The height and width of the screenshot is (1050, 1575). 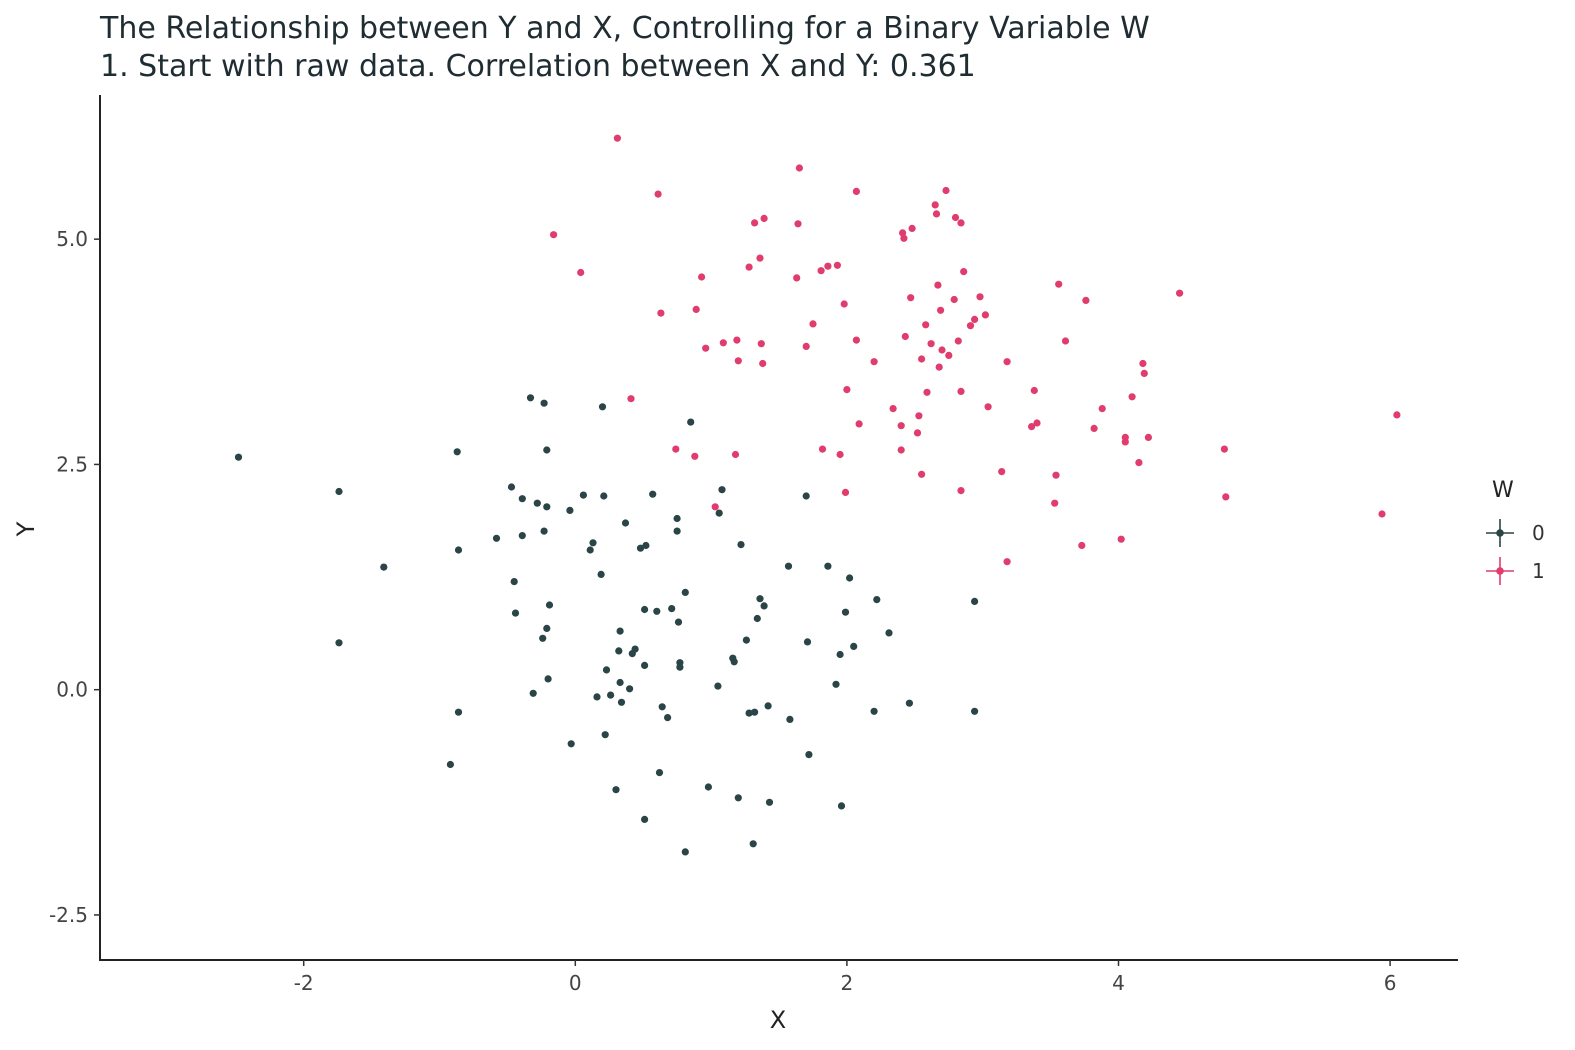 What do you see at coordinates (26, 529) in the screenshot?
I see `y-axis-title: Y` at bounding box center [26, 529].